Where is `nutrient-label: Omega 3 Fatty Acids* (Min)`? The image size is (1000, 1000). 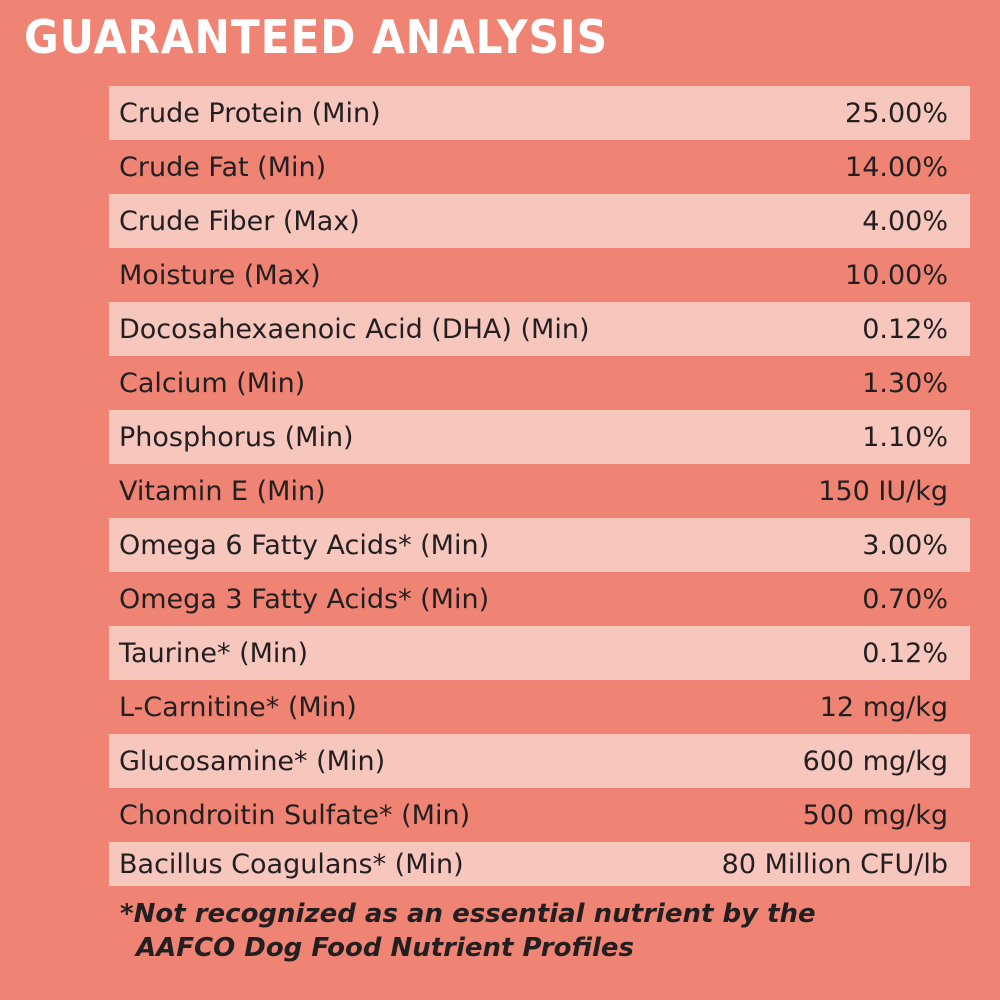 nutrient-label: Omega 3 Fatty Acids* (Min) is located at coordinates (304, 599).